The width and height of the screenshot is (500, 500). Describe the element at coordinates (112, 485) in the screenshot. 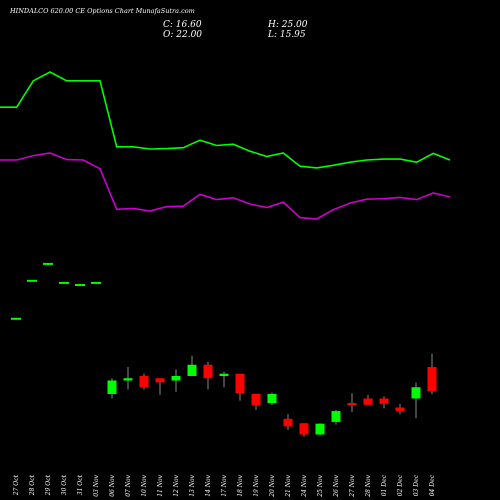

I see `x-tick-label: 06 Nov` at that location.